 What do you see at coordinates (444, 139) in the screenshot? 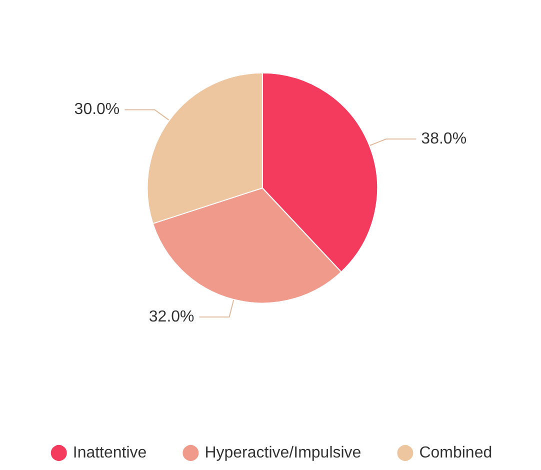
I see `data-label: 38.0%` at bounding box center [444, 139].